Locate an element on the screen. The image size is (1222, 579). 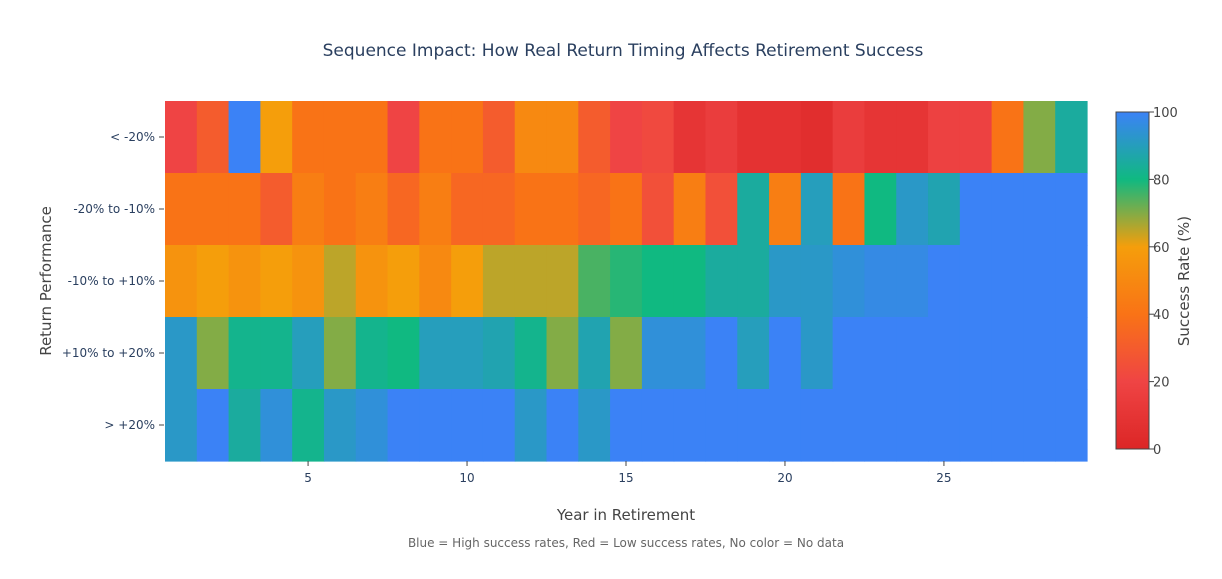
x-tick-label: 25 is located at coordinates (943, 478).